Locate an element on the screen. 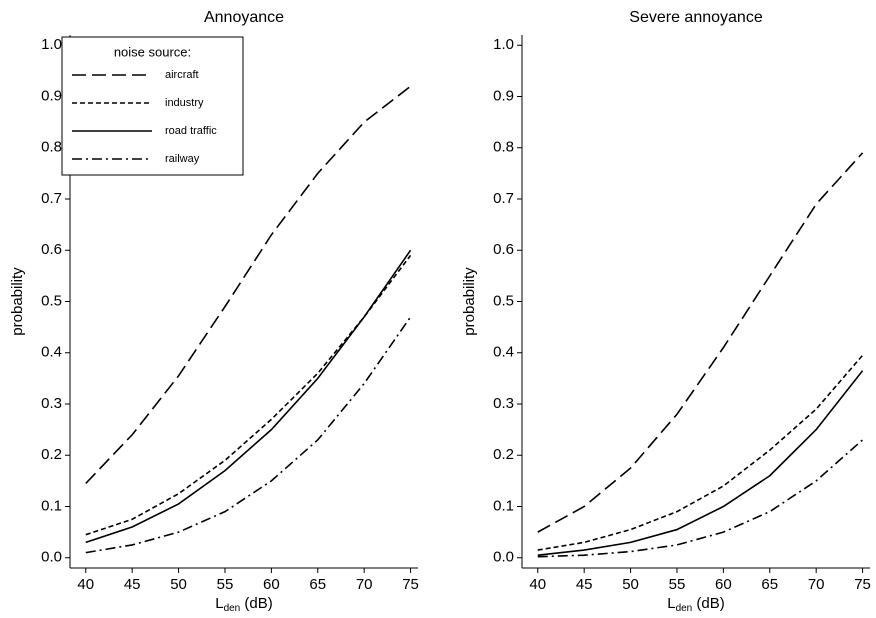 This screenshot has height=618, width=876. legend-label: road traffic is located at coordinates (191, 131).